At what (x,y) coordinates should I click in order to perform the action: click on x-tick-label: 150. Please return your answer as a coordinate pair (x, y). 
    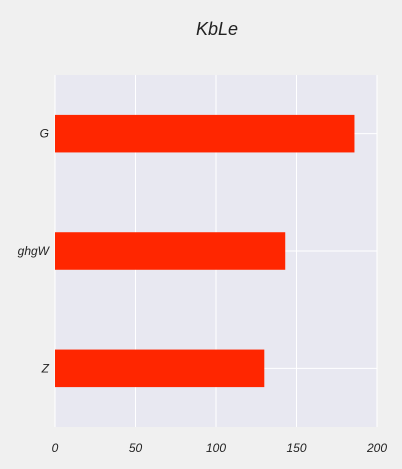
    Looking at the image, I should click on (296, 448).